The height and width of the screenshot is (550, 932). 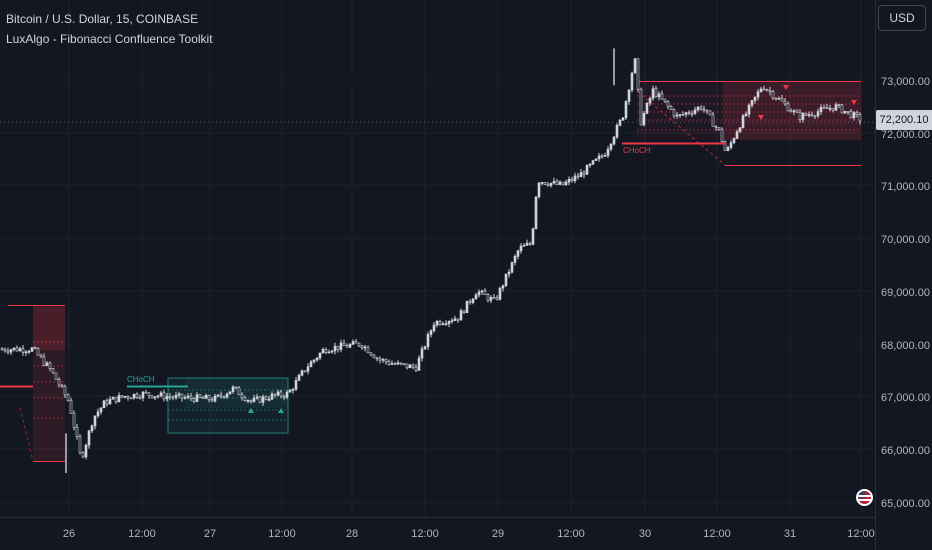 I want to click on choch-label-bearish: CHoCH, so click(x=637, y=150).